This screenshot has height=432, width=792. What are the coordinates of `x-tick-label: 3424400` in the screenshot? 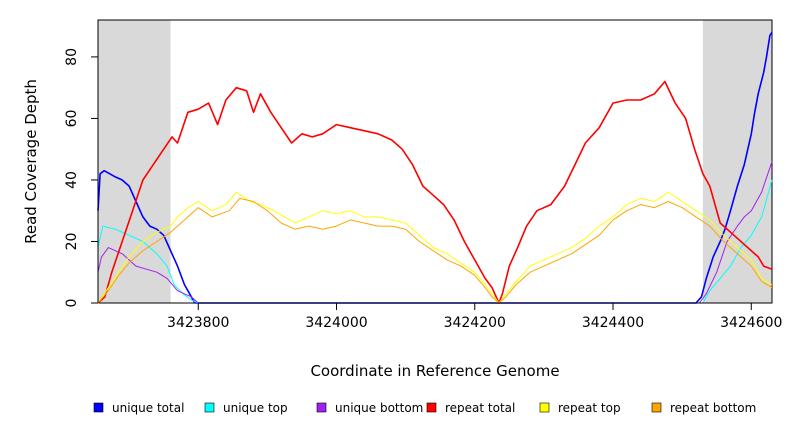 It's located at (613, 323).